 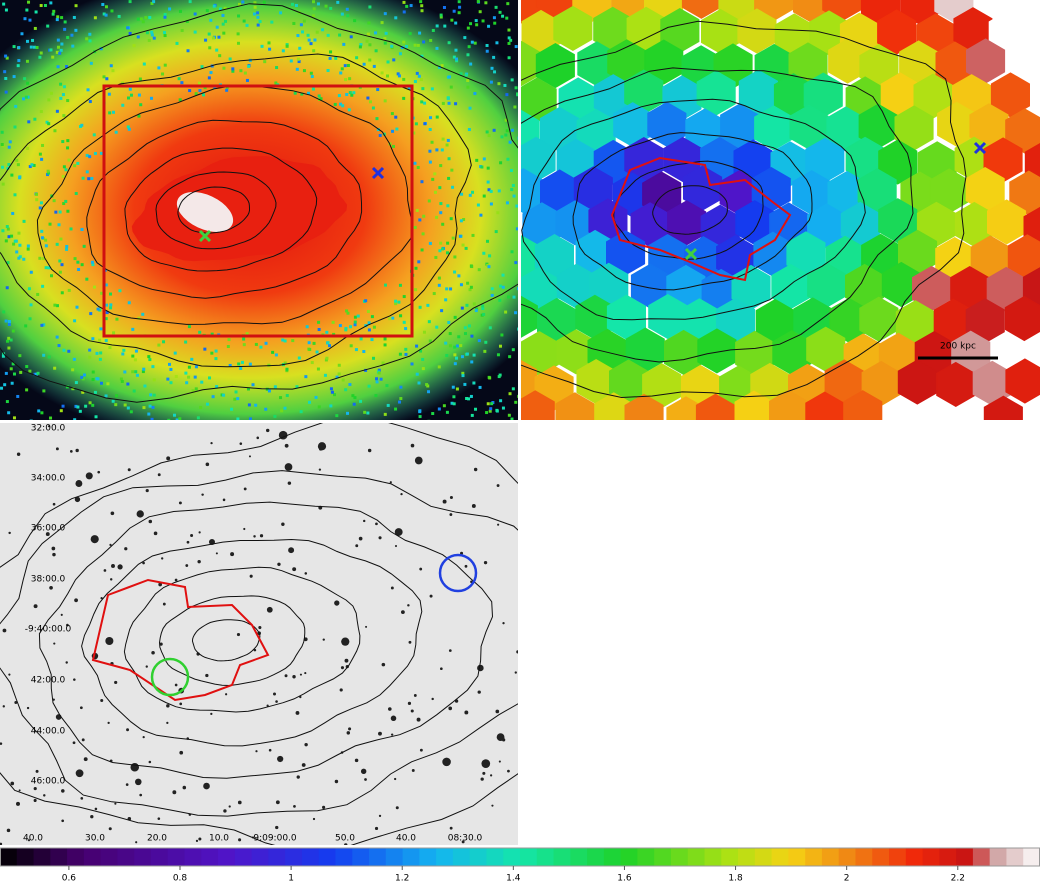 What do you see at coordinates (897, 32) in the screenshot?
I see `temp-cell` at bounding box center [897, 32].